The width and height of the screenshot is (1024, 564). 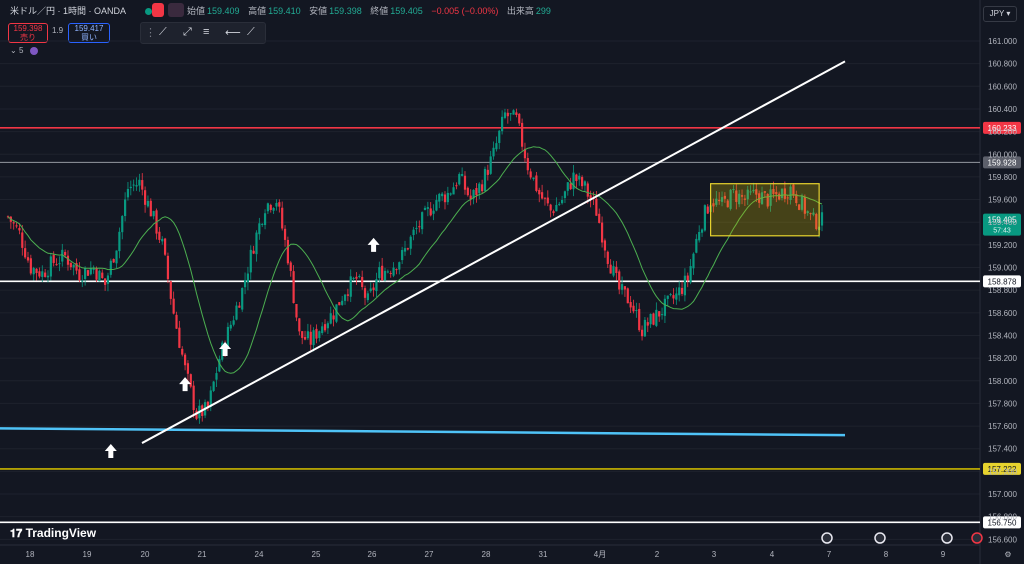 I want to click on trend-line-tool-icon: ⟋, so click(x=163, y=32).